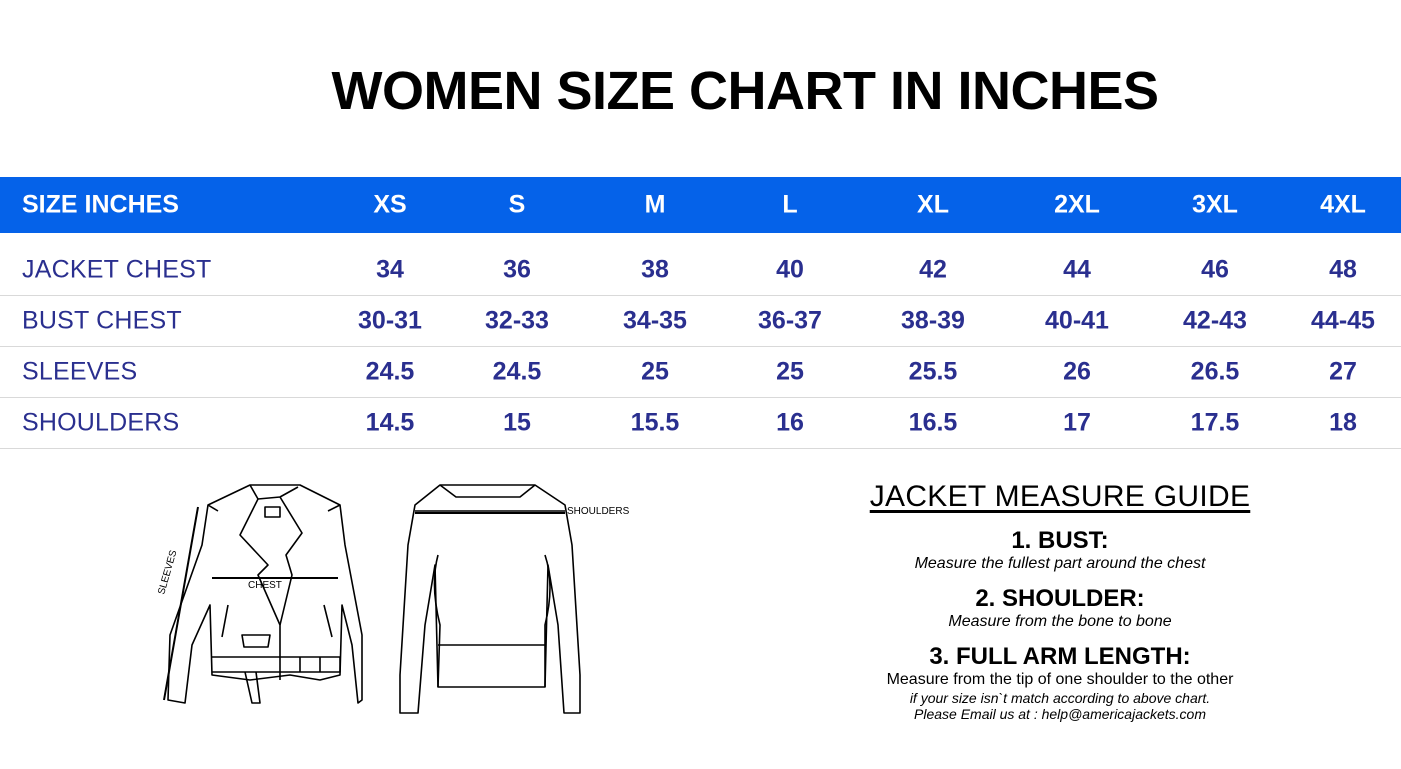  What do you see at coordinates (1215, 269) in the screenshot?
I see `table-cell: 46` at bounding box center [1215, 269].